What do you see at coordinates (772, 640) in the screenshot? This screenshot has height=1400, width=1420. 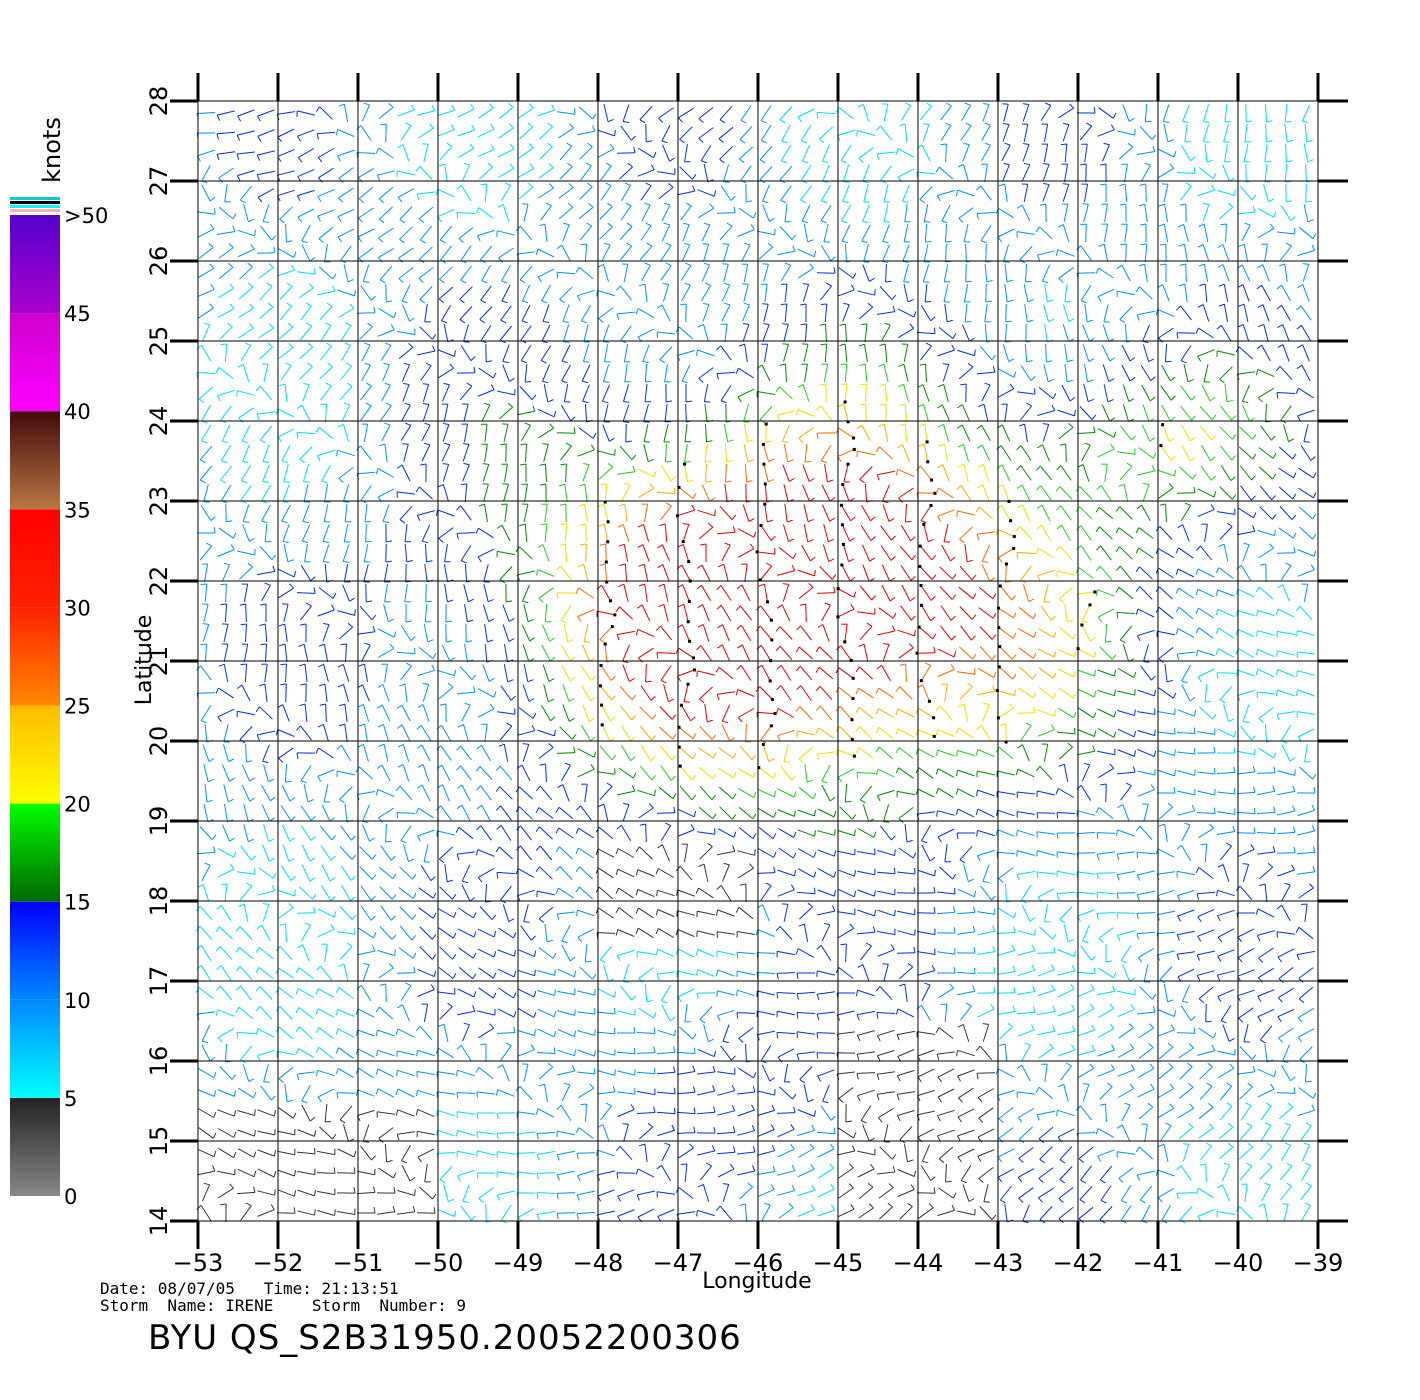 I see `rain-flag` at bounding box center [772, 640].